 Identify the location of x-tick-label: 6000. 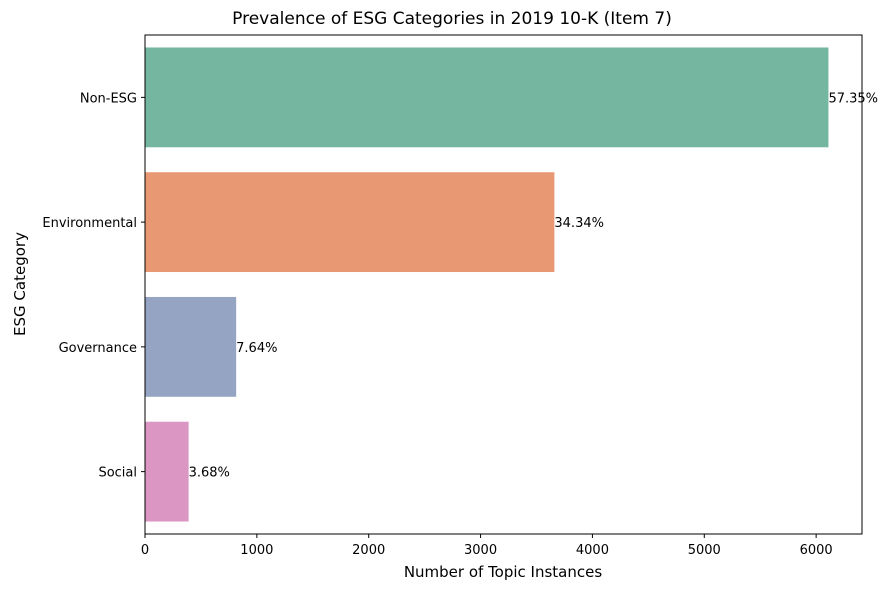
(816, 550).